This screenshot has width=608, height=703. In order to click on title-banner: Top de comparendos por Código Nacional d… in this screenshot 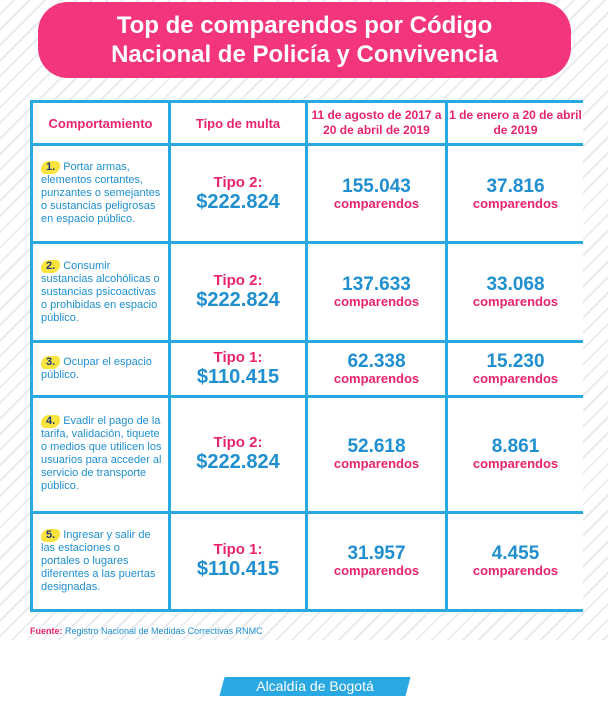, I will do `click(304, 40)`.